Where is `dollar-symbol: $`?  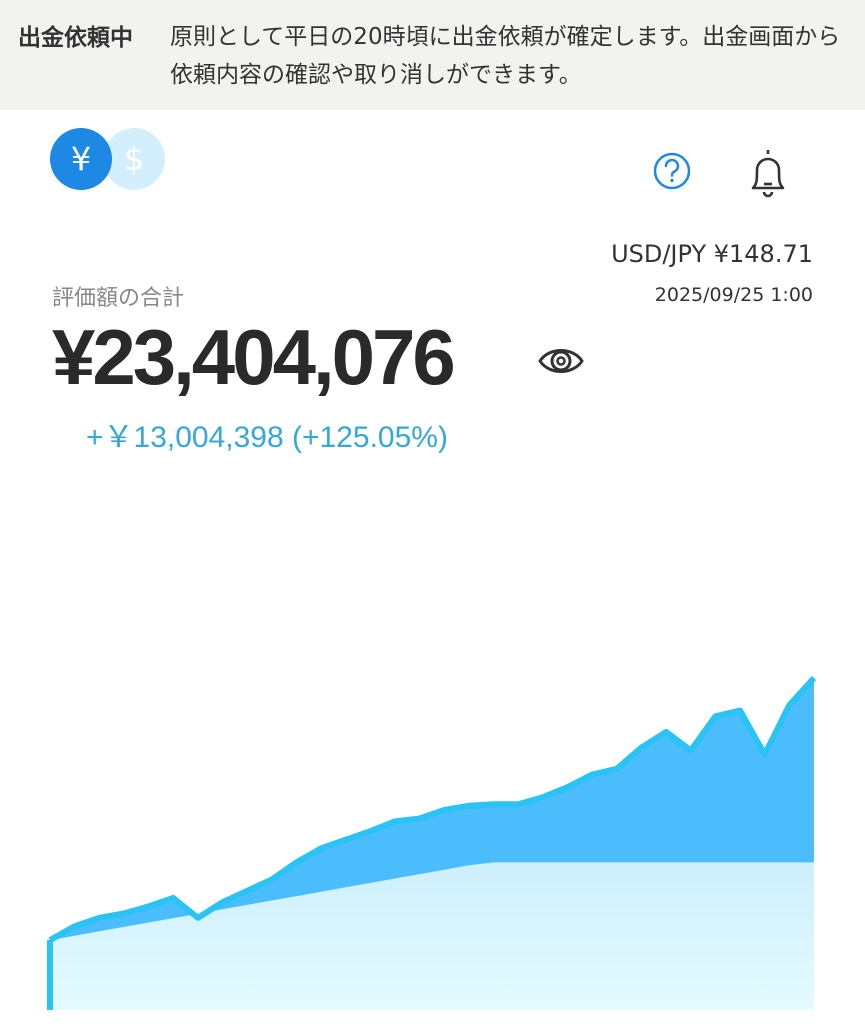 dollar-symbol: $ is located at coordinates (134, 159).